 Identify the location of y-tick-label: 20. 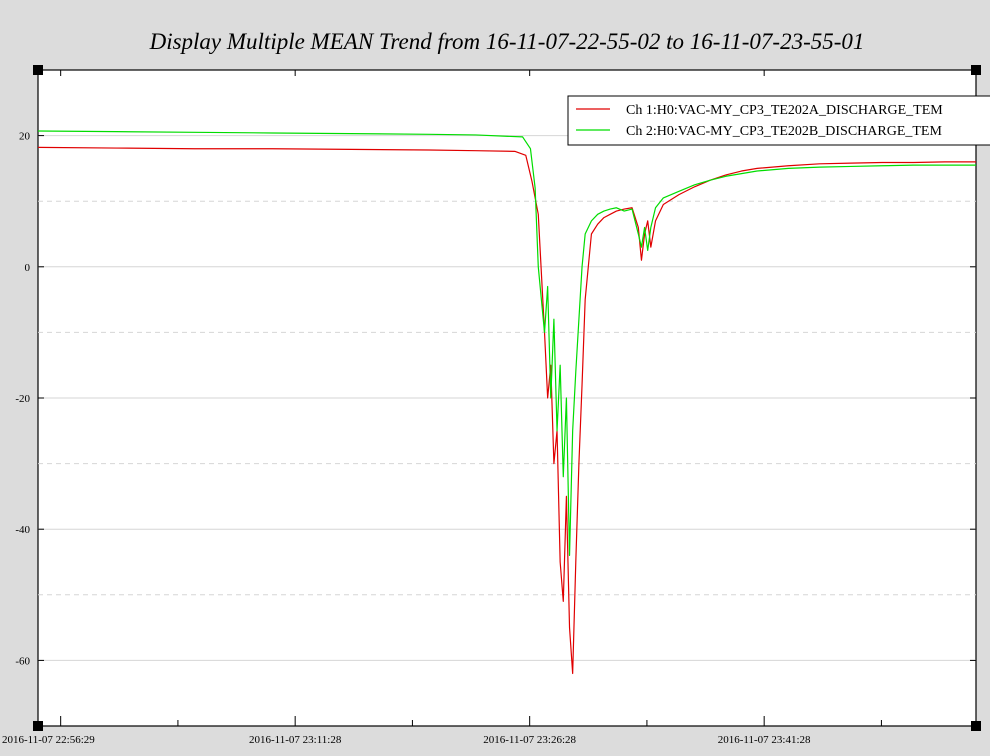
(25, 137).